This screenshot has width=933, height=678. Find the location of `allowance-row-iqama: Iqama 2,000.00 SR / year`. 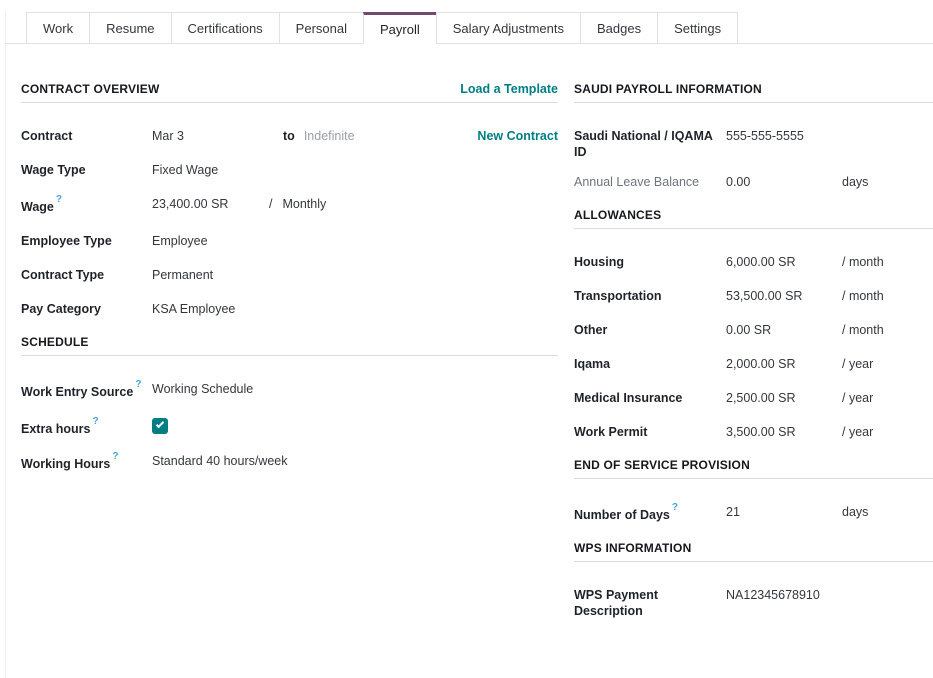

allowance-row-iqama: Iqama 2,000.00 SR / year is located at coordinates (753, 364).